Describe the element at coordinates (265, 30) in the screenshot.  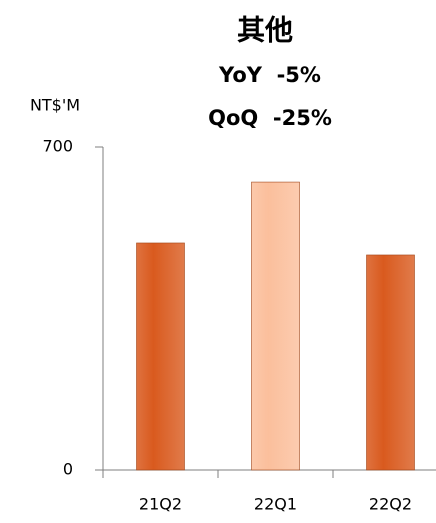
I see `chart-title: 其他` at that location.